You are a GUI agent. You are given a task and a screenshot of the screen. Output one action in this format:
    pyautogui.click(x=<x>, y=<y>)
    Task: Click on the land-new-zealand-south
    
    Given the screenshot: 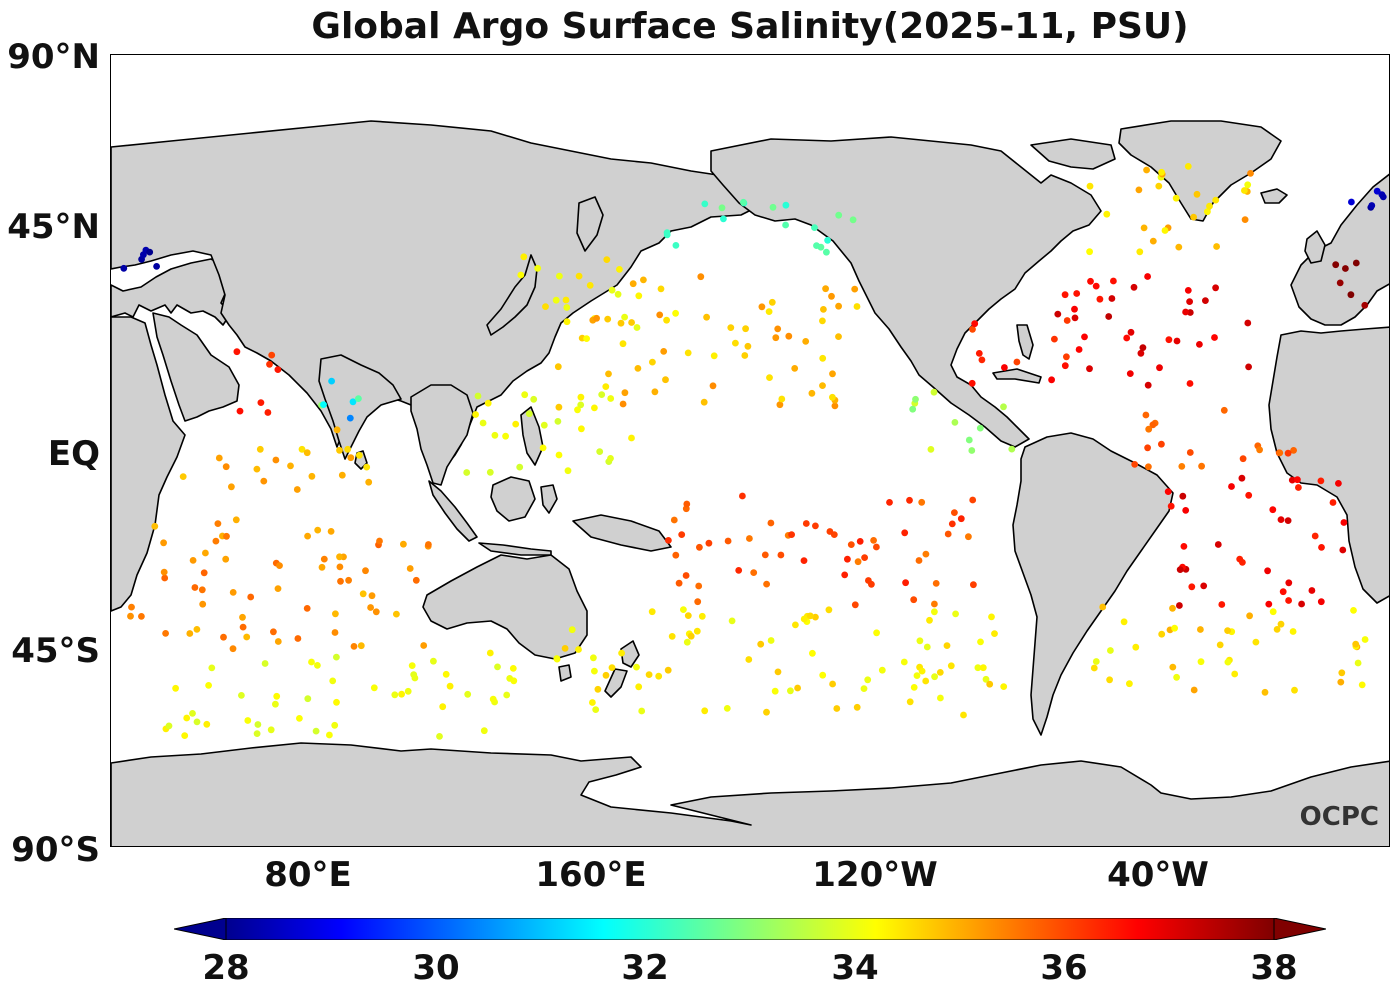 What is the action you would take?
    pyautogui.click(x=616, y=683)
    